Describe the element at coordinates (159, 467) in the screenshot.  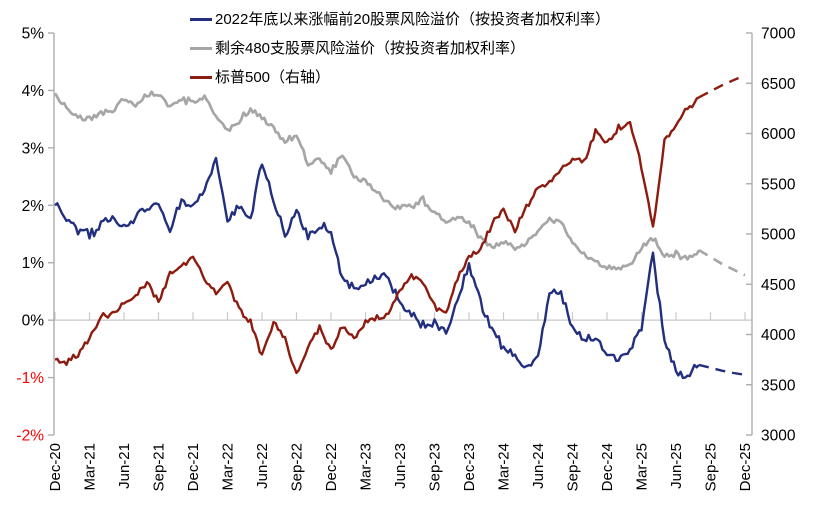
I see `x-axis-tick-label: Sep-21` at that location.